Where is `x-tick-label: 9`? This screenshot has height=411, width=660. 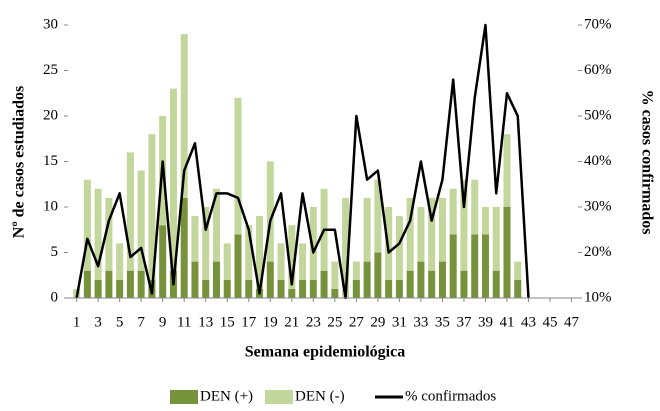
x-tick-label: 9 is located at coordinates (163, 322).